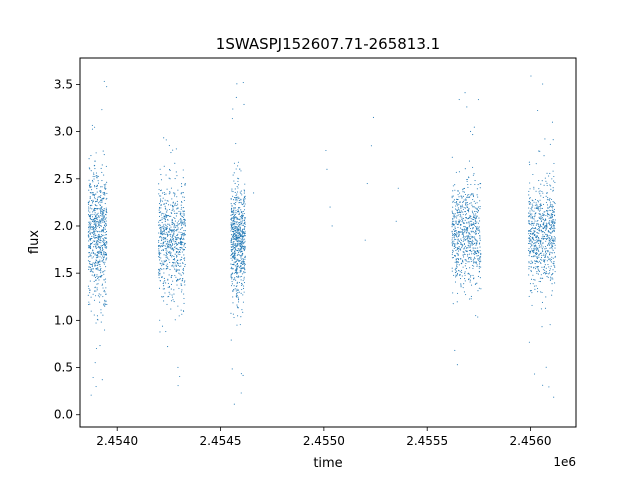 Image resolution: width=640 pixels, height=480 pixels. Describe the element at coordinates (63, 84) in the screenshot. I see `y-tick-label: 3.5` at that location.